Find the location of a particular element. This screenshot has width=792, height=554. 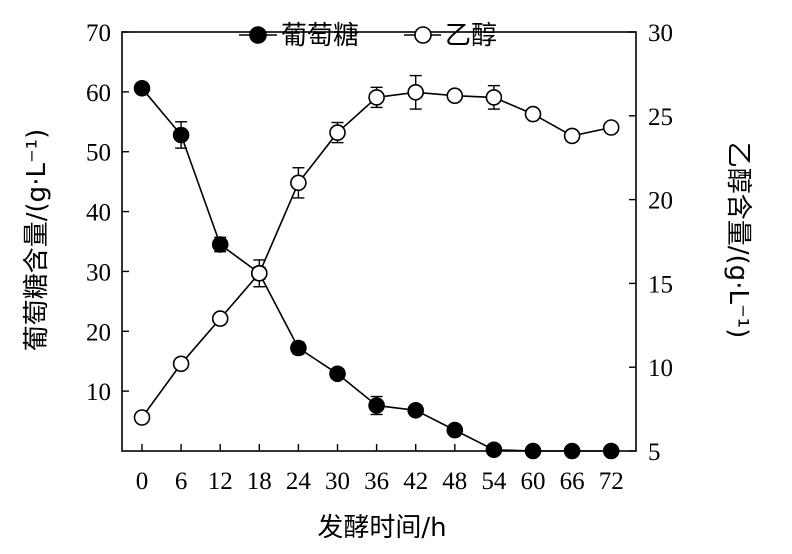

x-tick-label: 6 is located at coordinates (181, 481).